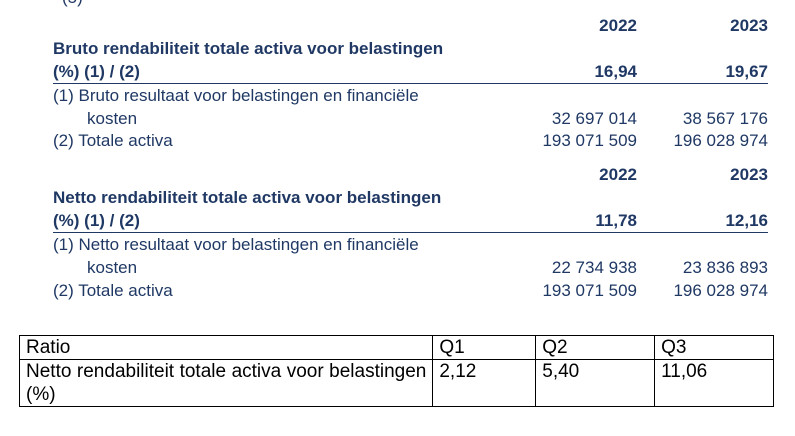 This screenshot has height=436, width=795. Describe the element at coordinates (226, 347) in the screenshot. I see `header-ratio: Ratio` at that location.